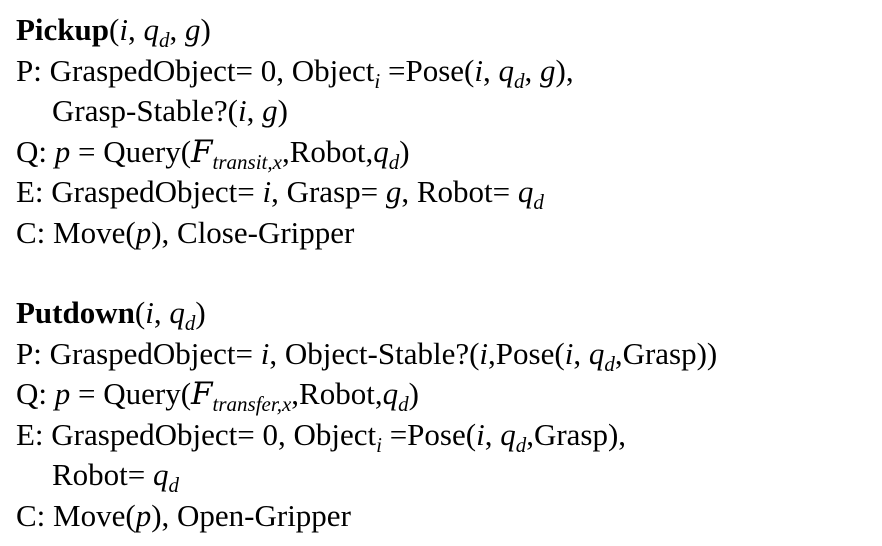  What do you see at coordinates (446, 313) in the screenshot?
I see `putdown-header: Putdown(i, qd)` at bounding box center [446, 313].